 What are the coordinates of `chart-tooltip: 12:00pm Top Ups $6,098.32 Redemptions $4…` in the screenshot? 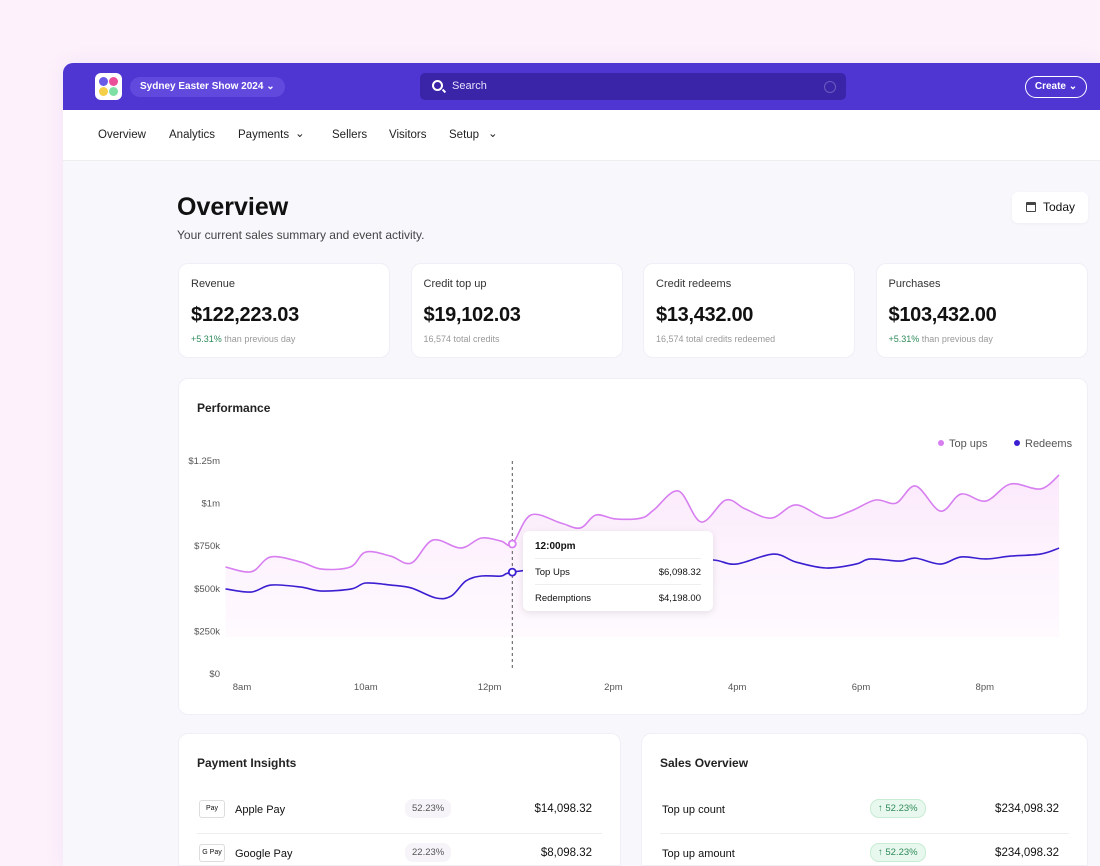 It's located at (618, 571).